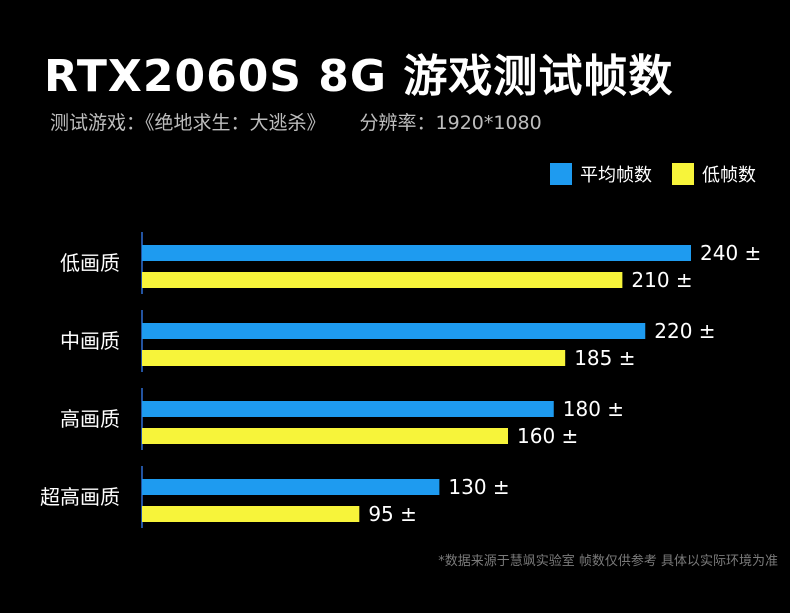 The height and width of the screenshot is (613, 790). Describe the element at coordinates (593, 409) in the screenshot. I see `value-label: 180 ±` at that location.